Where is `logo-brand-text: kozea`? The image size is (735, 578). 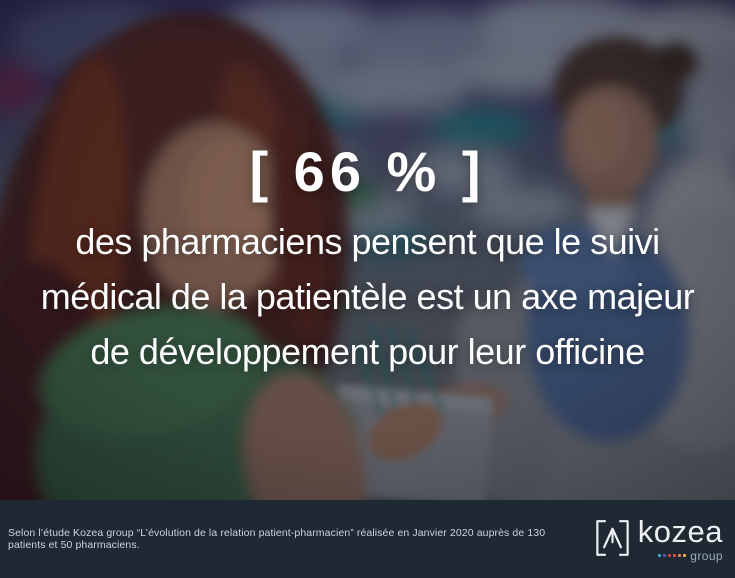 logo-brand-text: kozea is located at coordinates (680, 531).